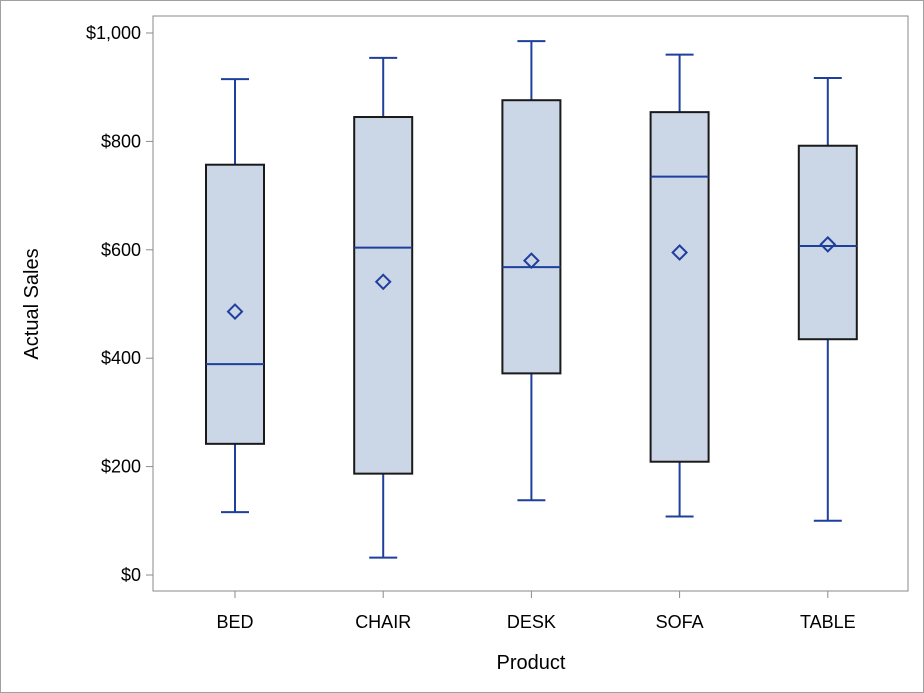  What do you see at coordinates (531, 622) in the screenshot?
I see `x-tick-label: DESK` at bounding box center [531, 622].